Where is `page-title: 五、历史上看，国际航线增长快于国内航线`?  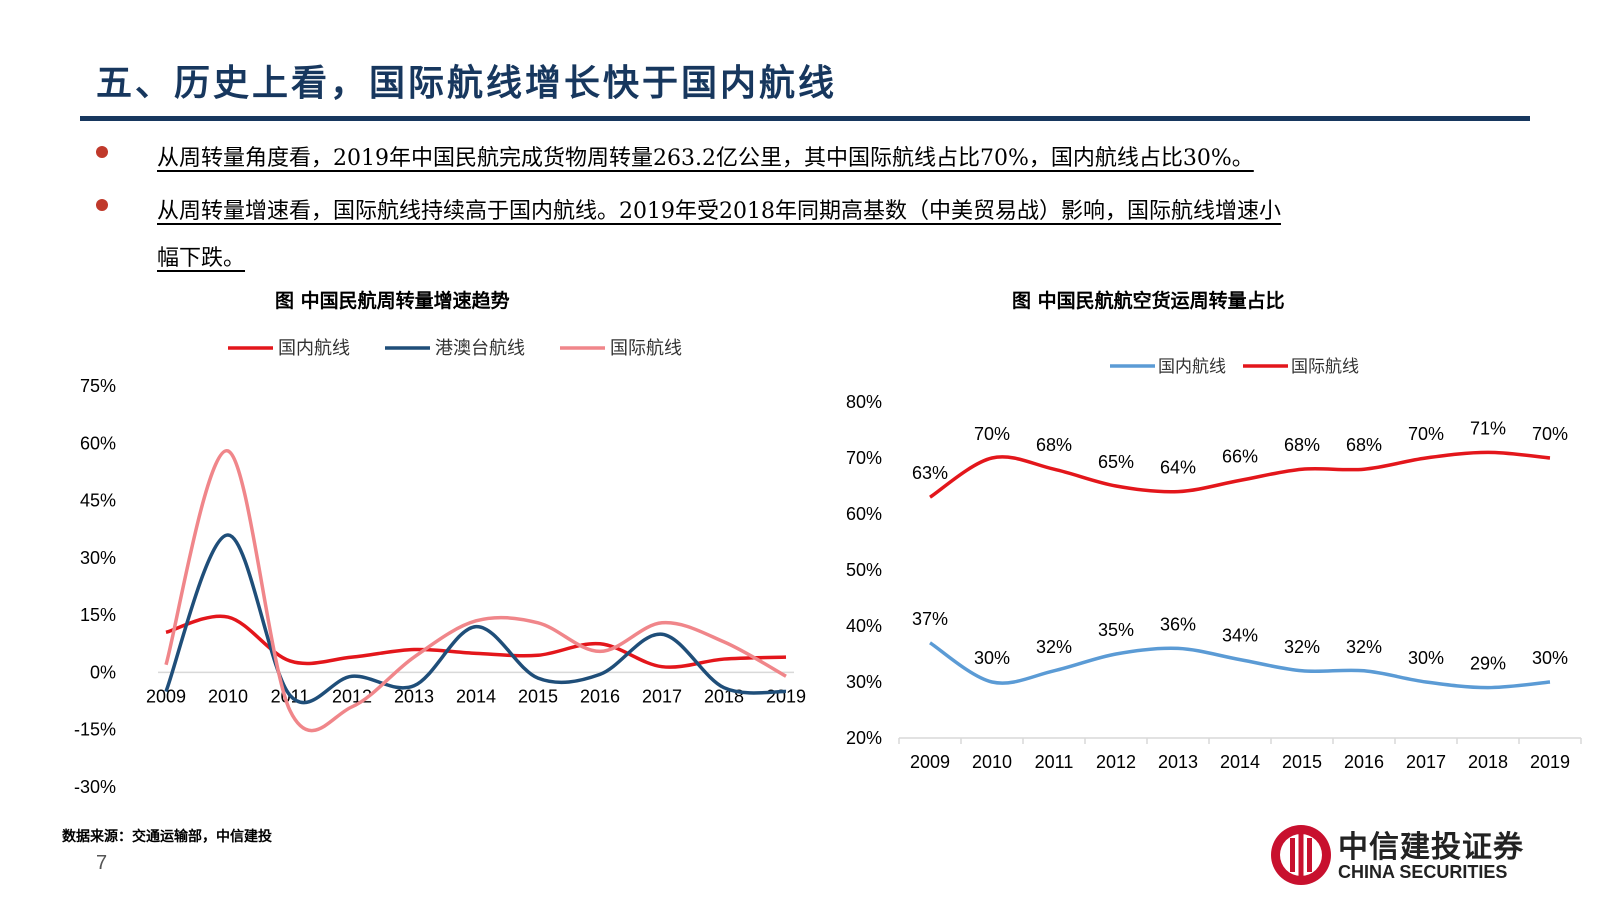 page-title: 五、历史上看，国际航线增长快于国内航线 is located at coordinates (467, 83).